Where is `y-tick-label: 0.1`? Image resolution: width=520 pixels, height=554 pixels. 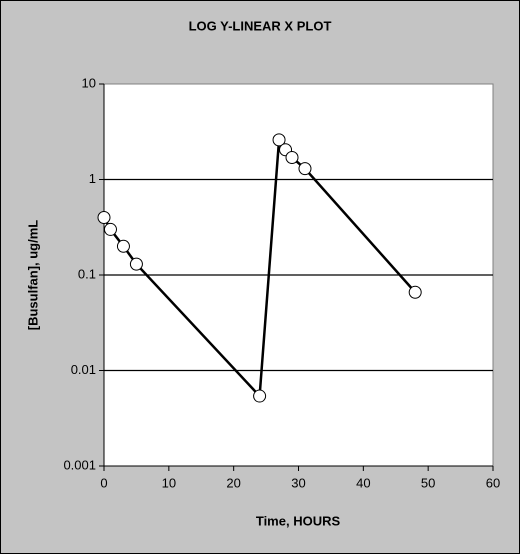 y-tick-label: 0.1 is located at coordinates (87, 273).